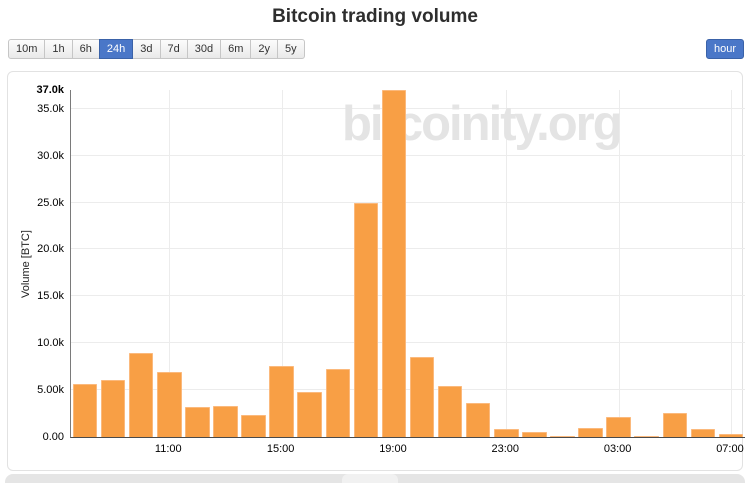  Describe the element at coordinates (703, 432) in the screenshot. I see `volume-bar-06:00` at that location.